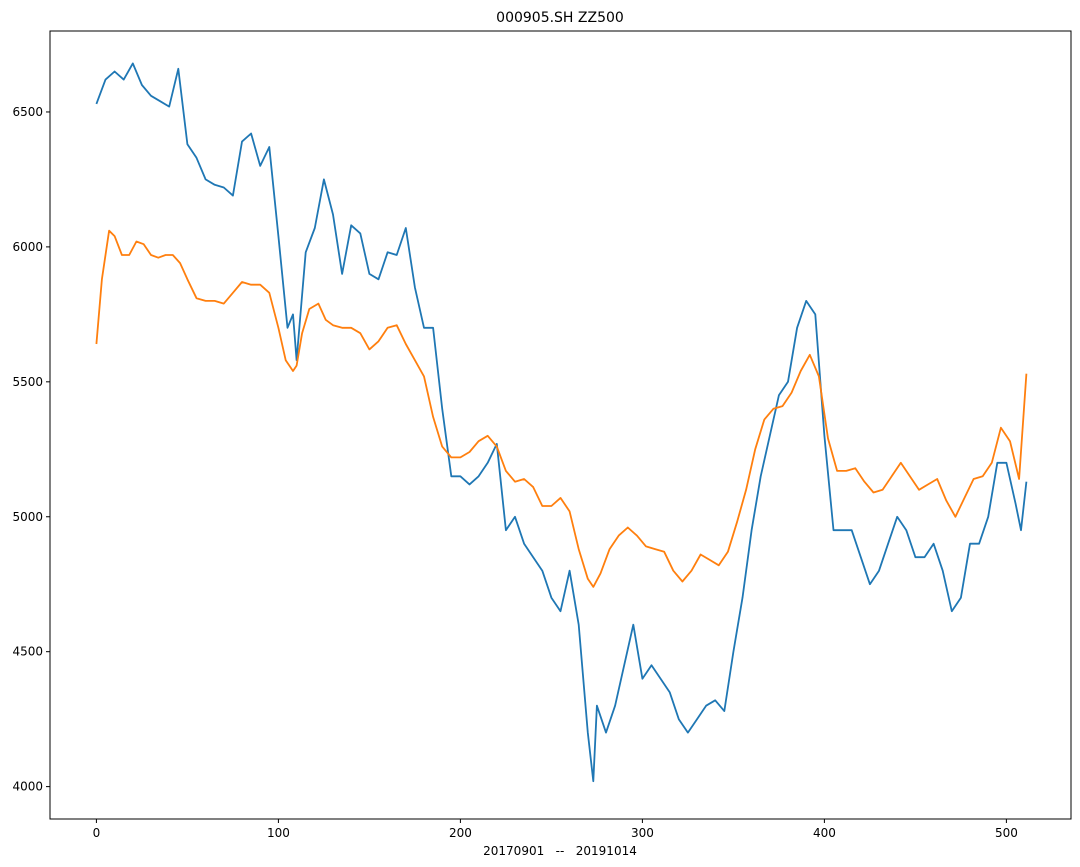  Describe the element at coordinates (27, 787) in the screenshot. I see `y-tick-label: 4000` at that location.